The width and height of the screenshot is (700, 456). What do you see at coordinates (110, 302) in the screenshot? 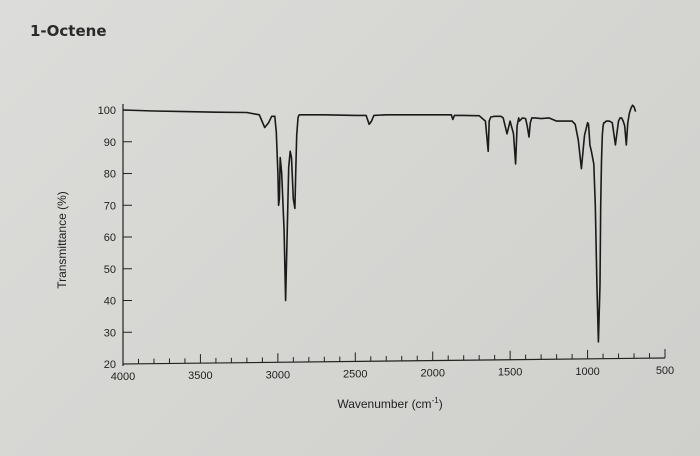
I see `y-tick-label: 40` at bounding box center [110, 302].